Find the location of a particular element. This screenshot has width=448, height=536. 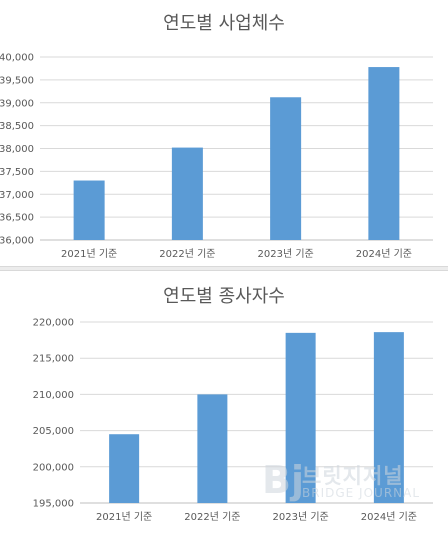

y-tick-label: 38,000 is located at coordinates (17, 149).